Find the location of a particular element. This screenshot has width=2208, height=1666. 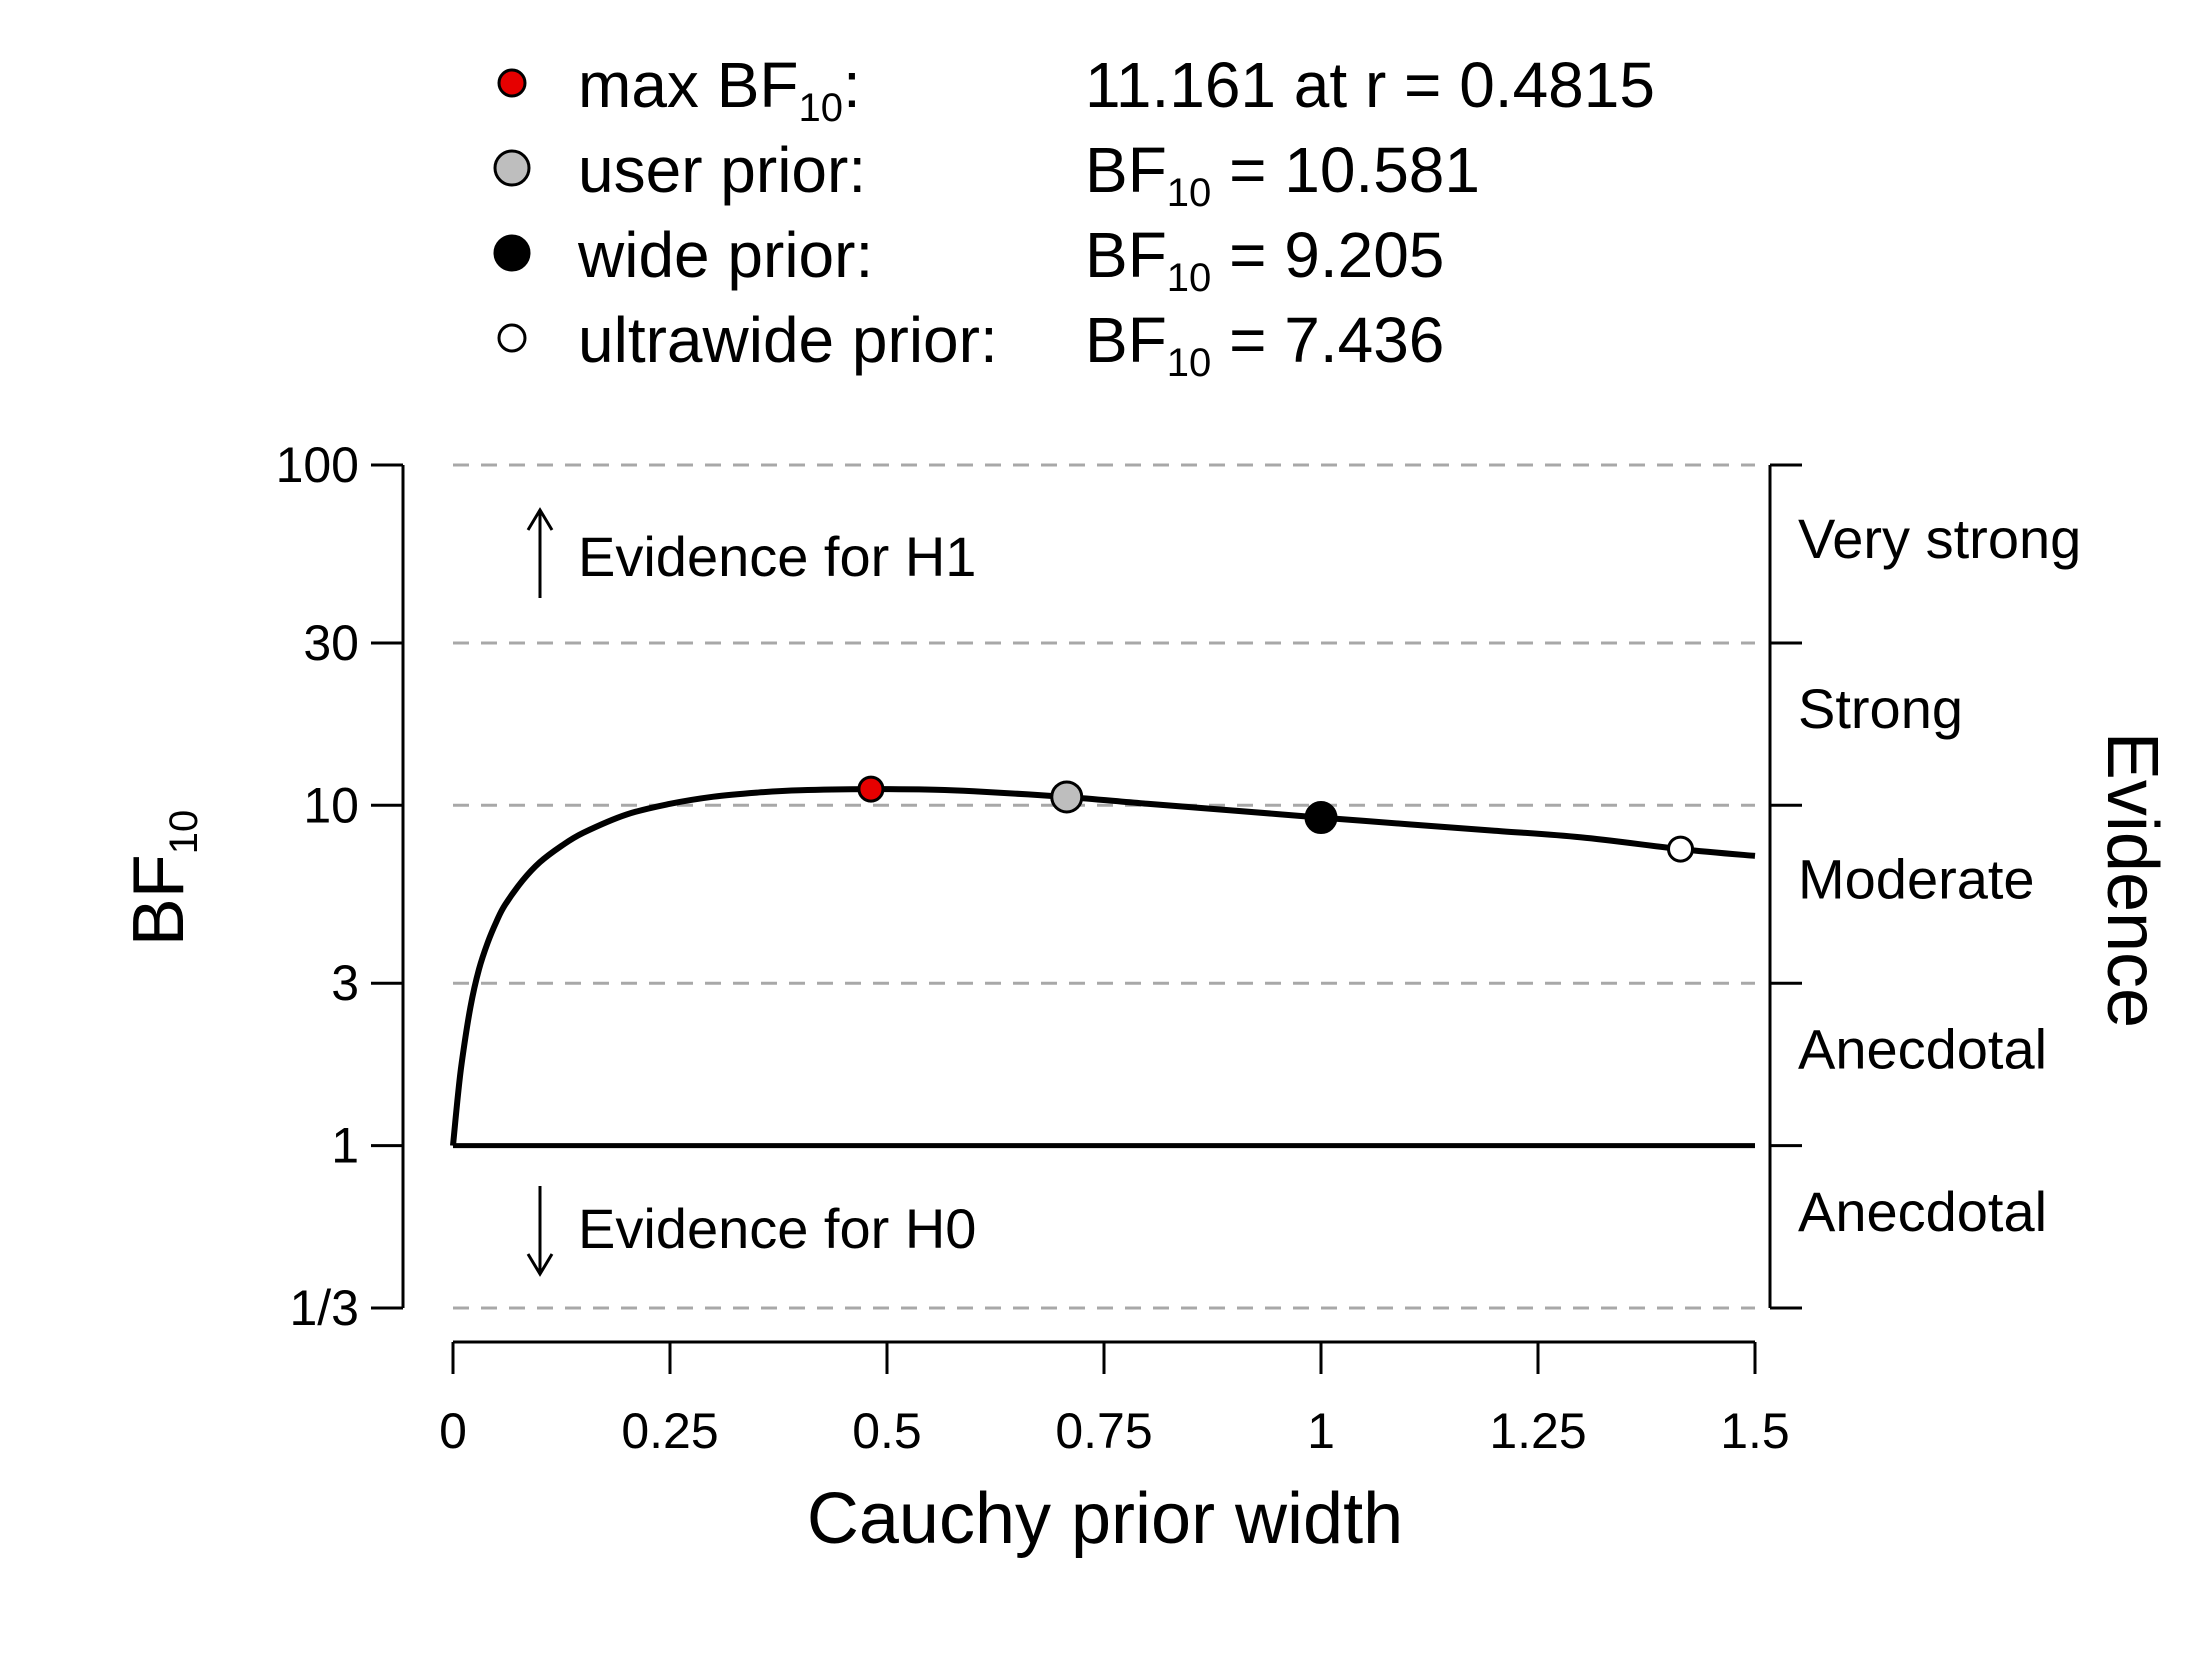

legend-marker-user is located at coordinates (512, 168).